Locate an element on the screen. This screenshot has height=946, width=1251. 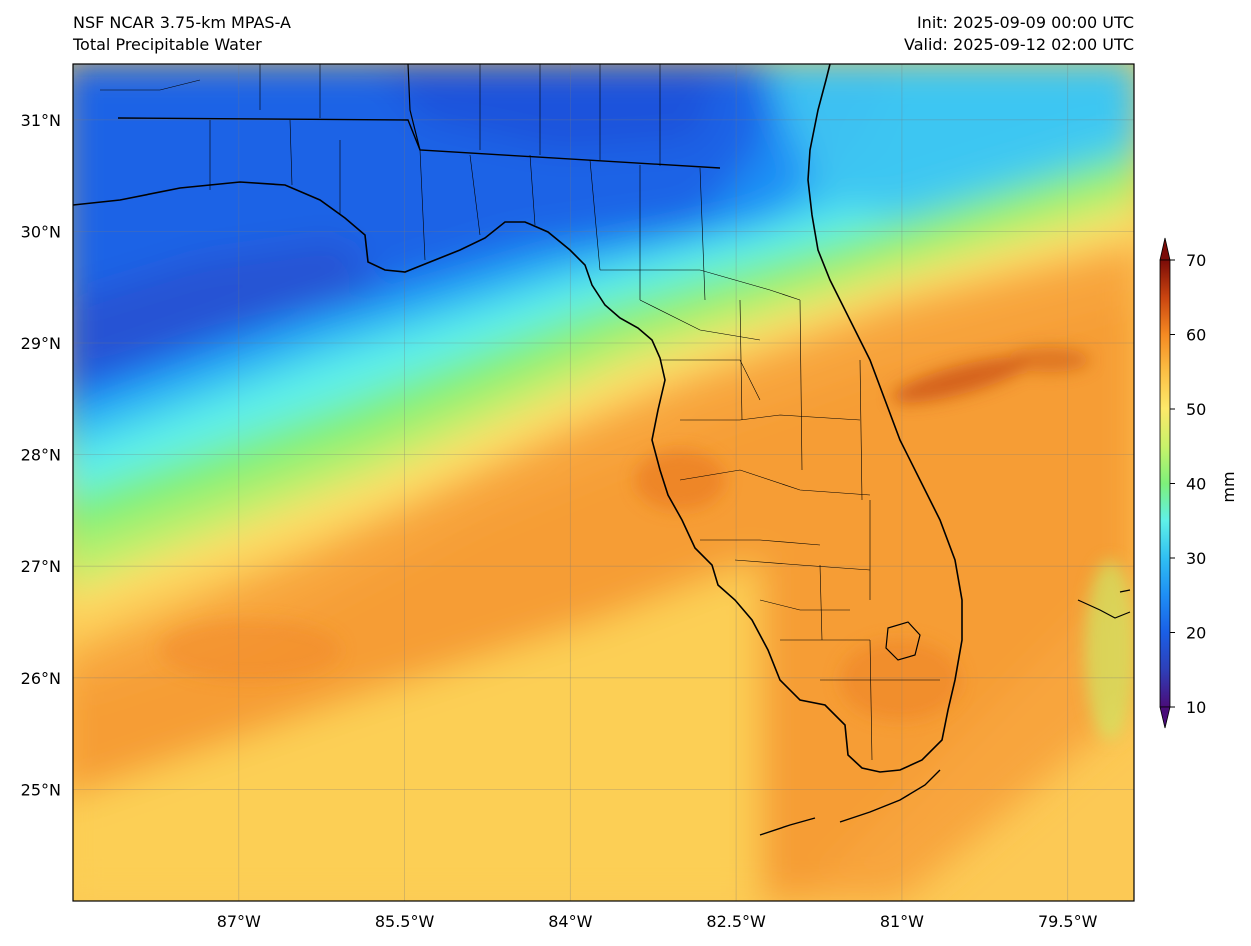
longitude-tick-label: 81°W is located at coordinates (902, 921).